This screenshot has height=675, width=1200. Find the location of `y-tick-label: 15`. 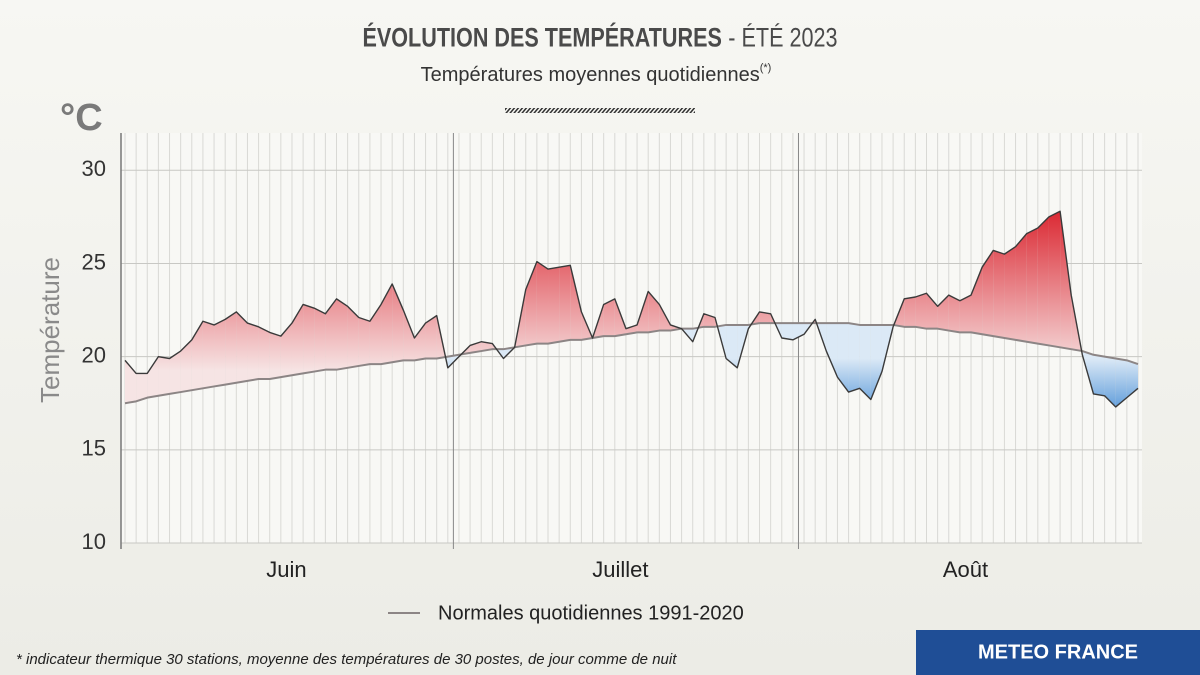

y-tick-label: 15 is located at coordinates (94, 448).